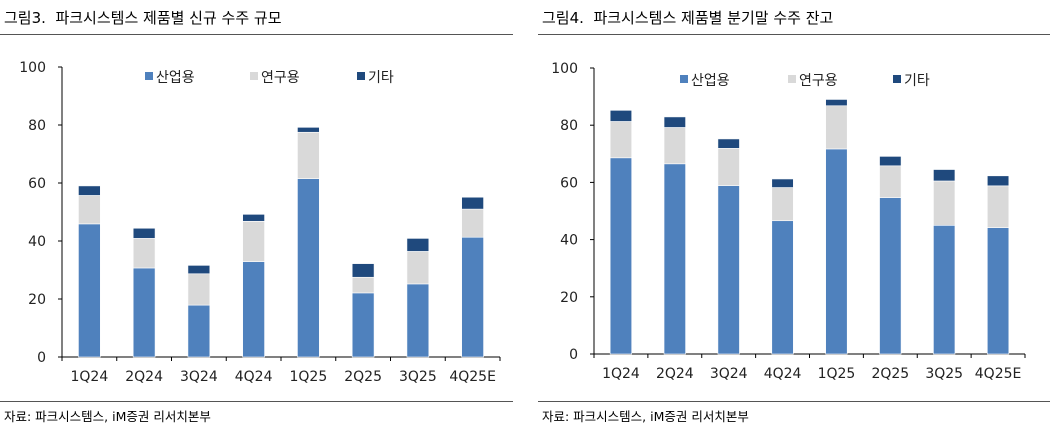 The image size is (1058, 437). Describe the element at coordinates (143, 18) in the screenshot. I see `chart-title: 그림3. 파크시스템스 제품별 신규 수주 규모` at that location.